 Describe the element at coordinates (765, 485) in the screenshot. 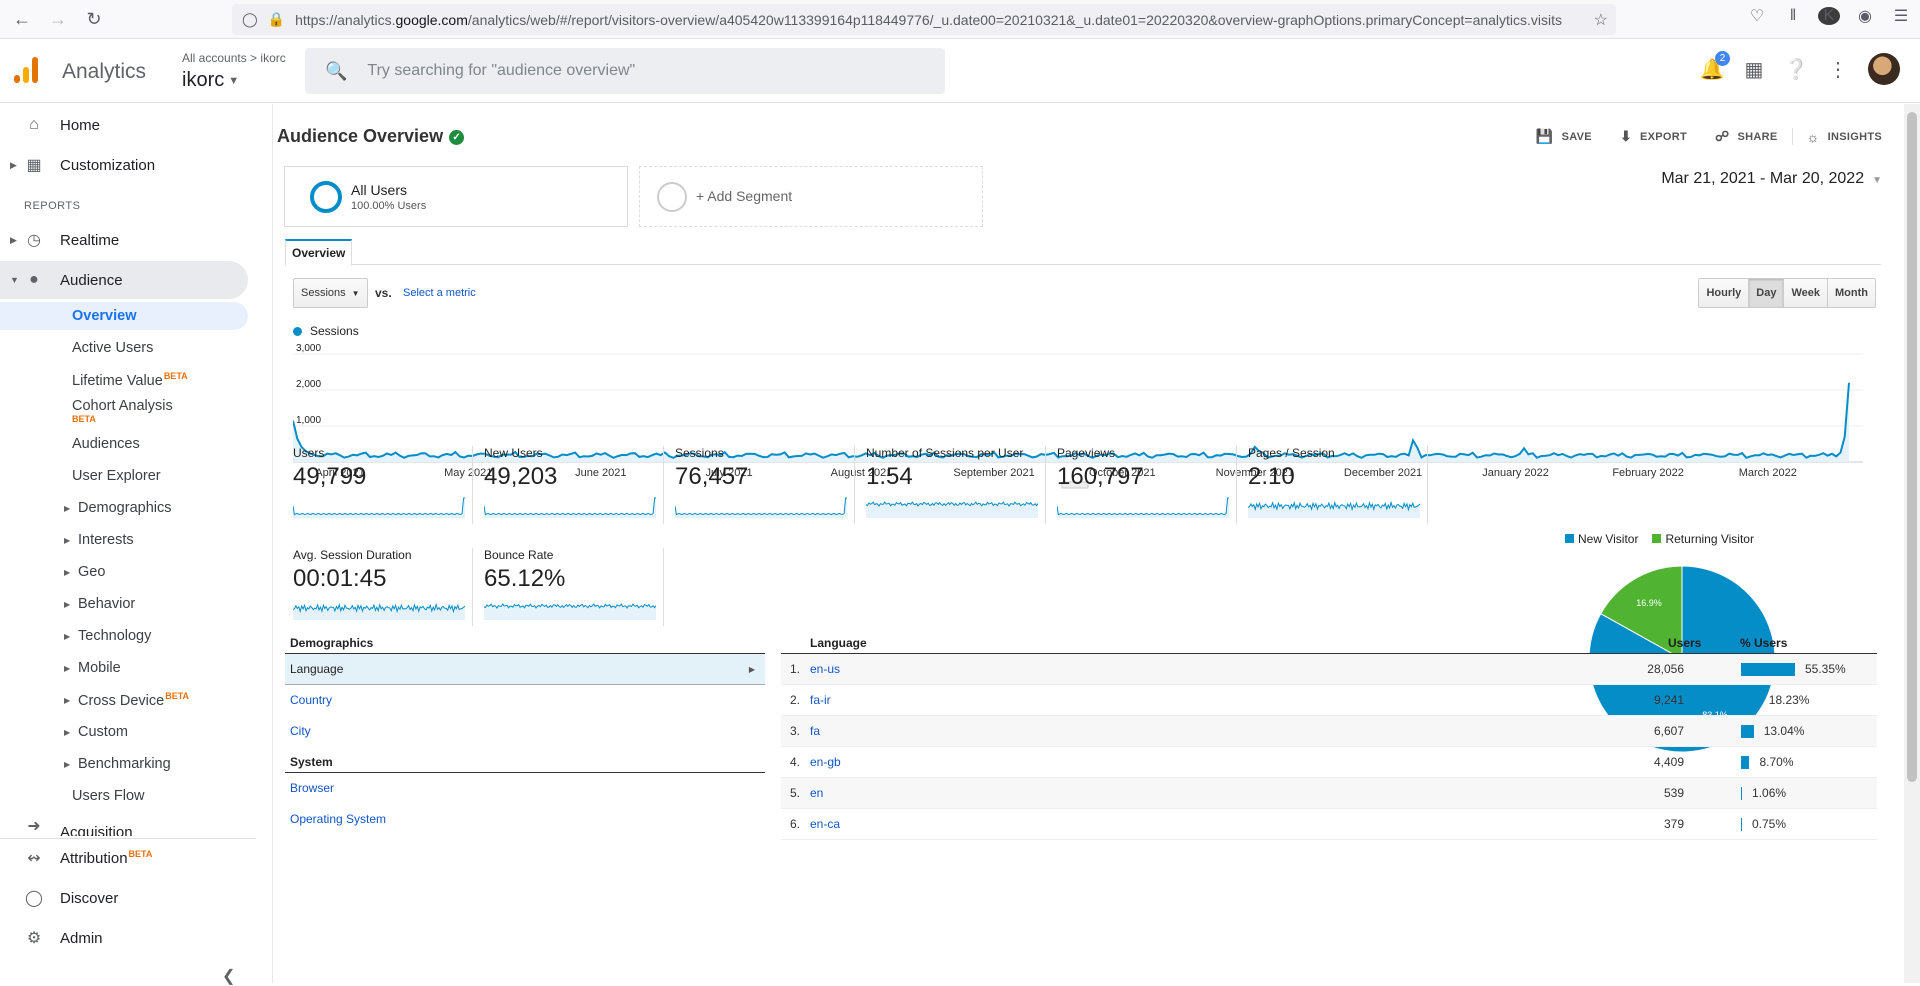

I see `scorecard-sessions: Sessions 76,457` at that location.